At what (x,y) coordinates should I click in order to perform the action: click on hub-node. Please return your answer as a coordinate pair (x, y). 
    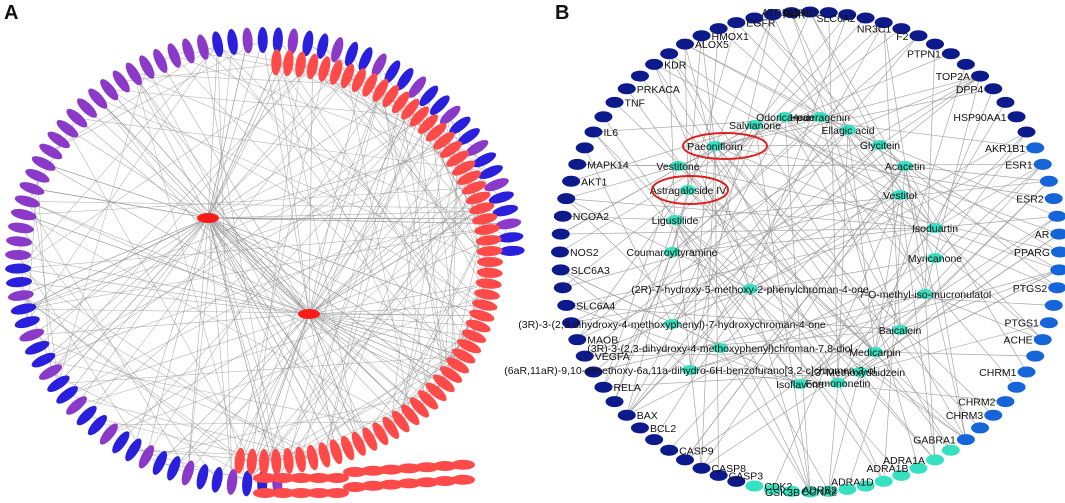
    Looking at the image, I should click on (208, 218).